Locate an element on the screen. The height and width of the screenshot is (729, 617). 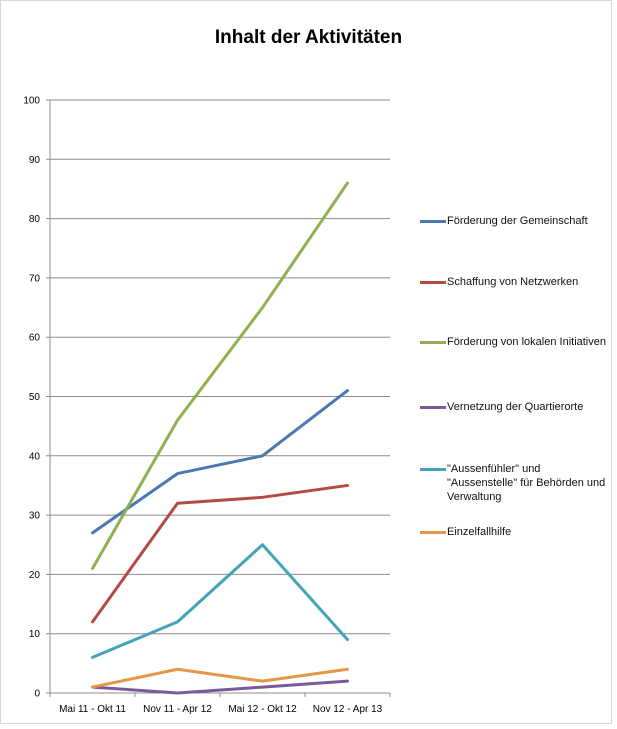
legend-item: Förderung der Gemeinschaft is located at coordinates (515, 221).